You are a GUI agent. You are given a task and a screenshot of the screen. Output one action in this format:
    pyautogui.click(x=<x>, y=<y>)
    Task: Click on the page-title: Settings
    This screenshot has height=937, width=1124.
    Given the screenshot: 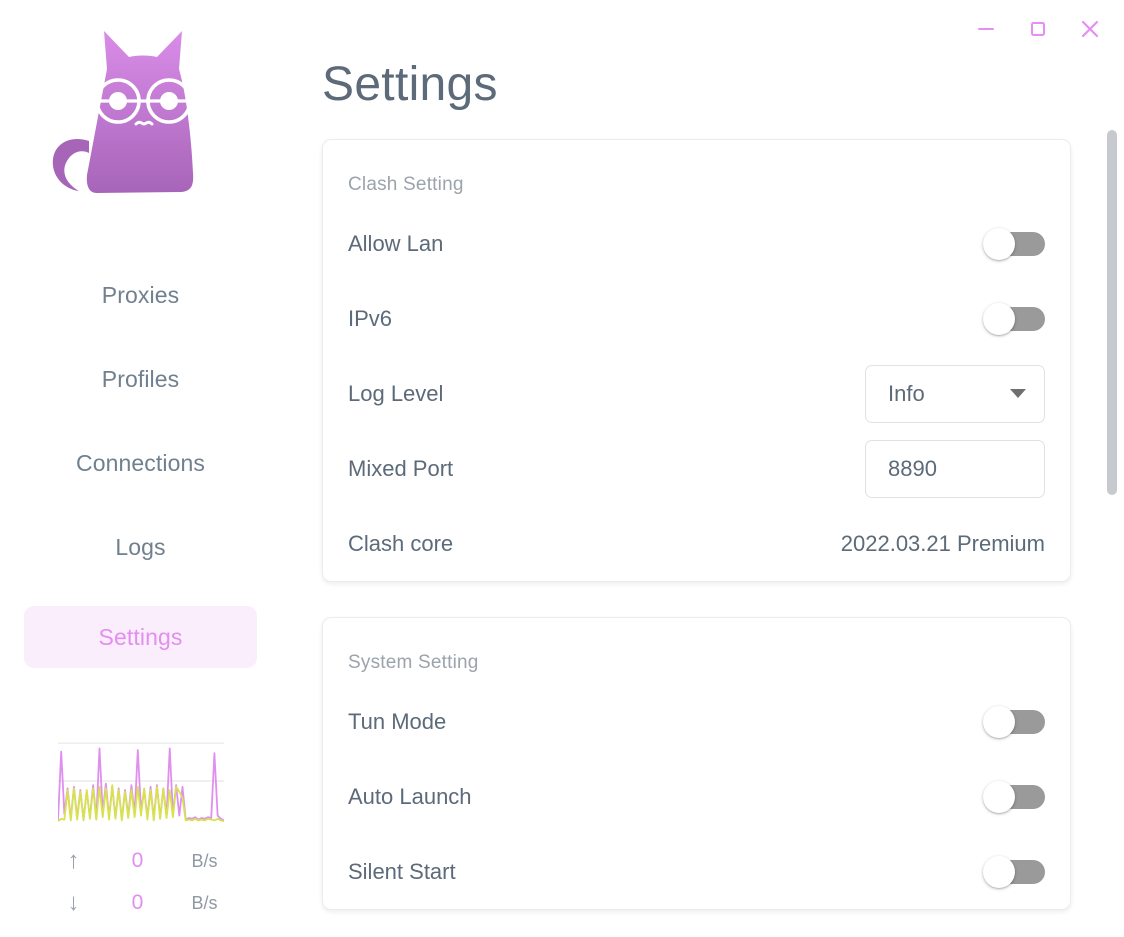 What is the action you would take?
    pyautogui.click(x=410, y=84)
    